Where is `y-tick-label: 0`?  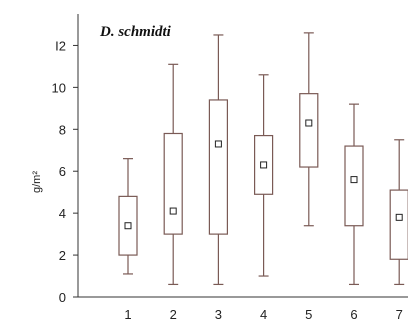 y-tick-label: 0 is located at coordinates (62, 297).